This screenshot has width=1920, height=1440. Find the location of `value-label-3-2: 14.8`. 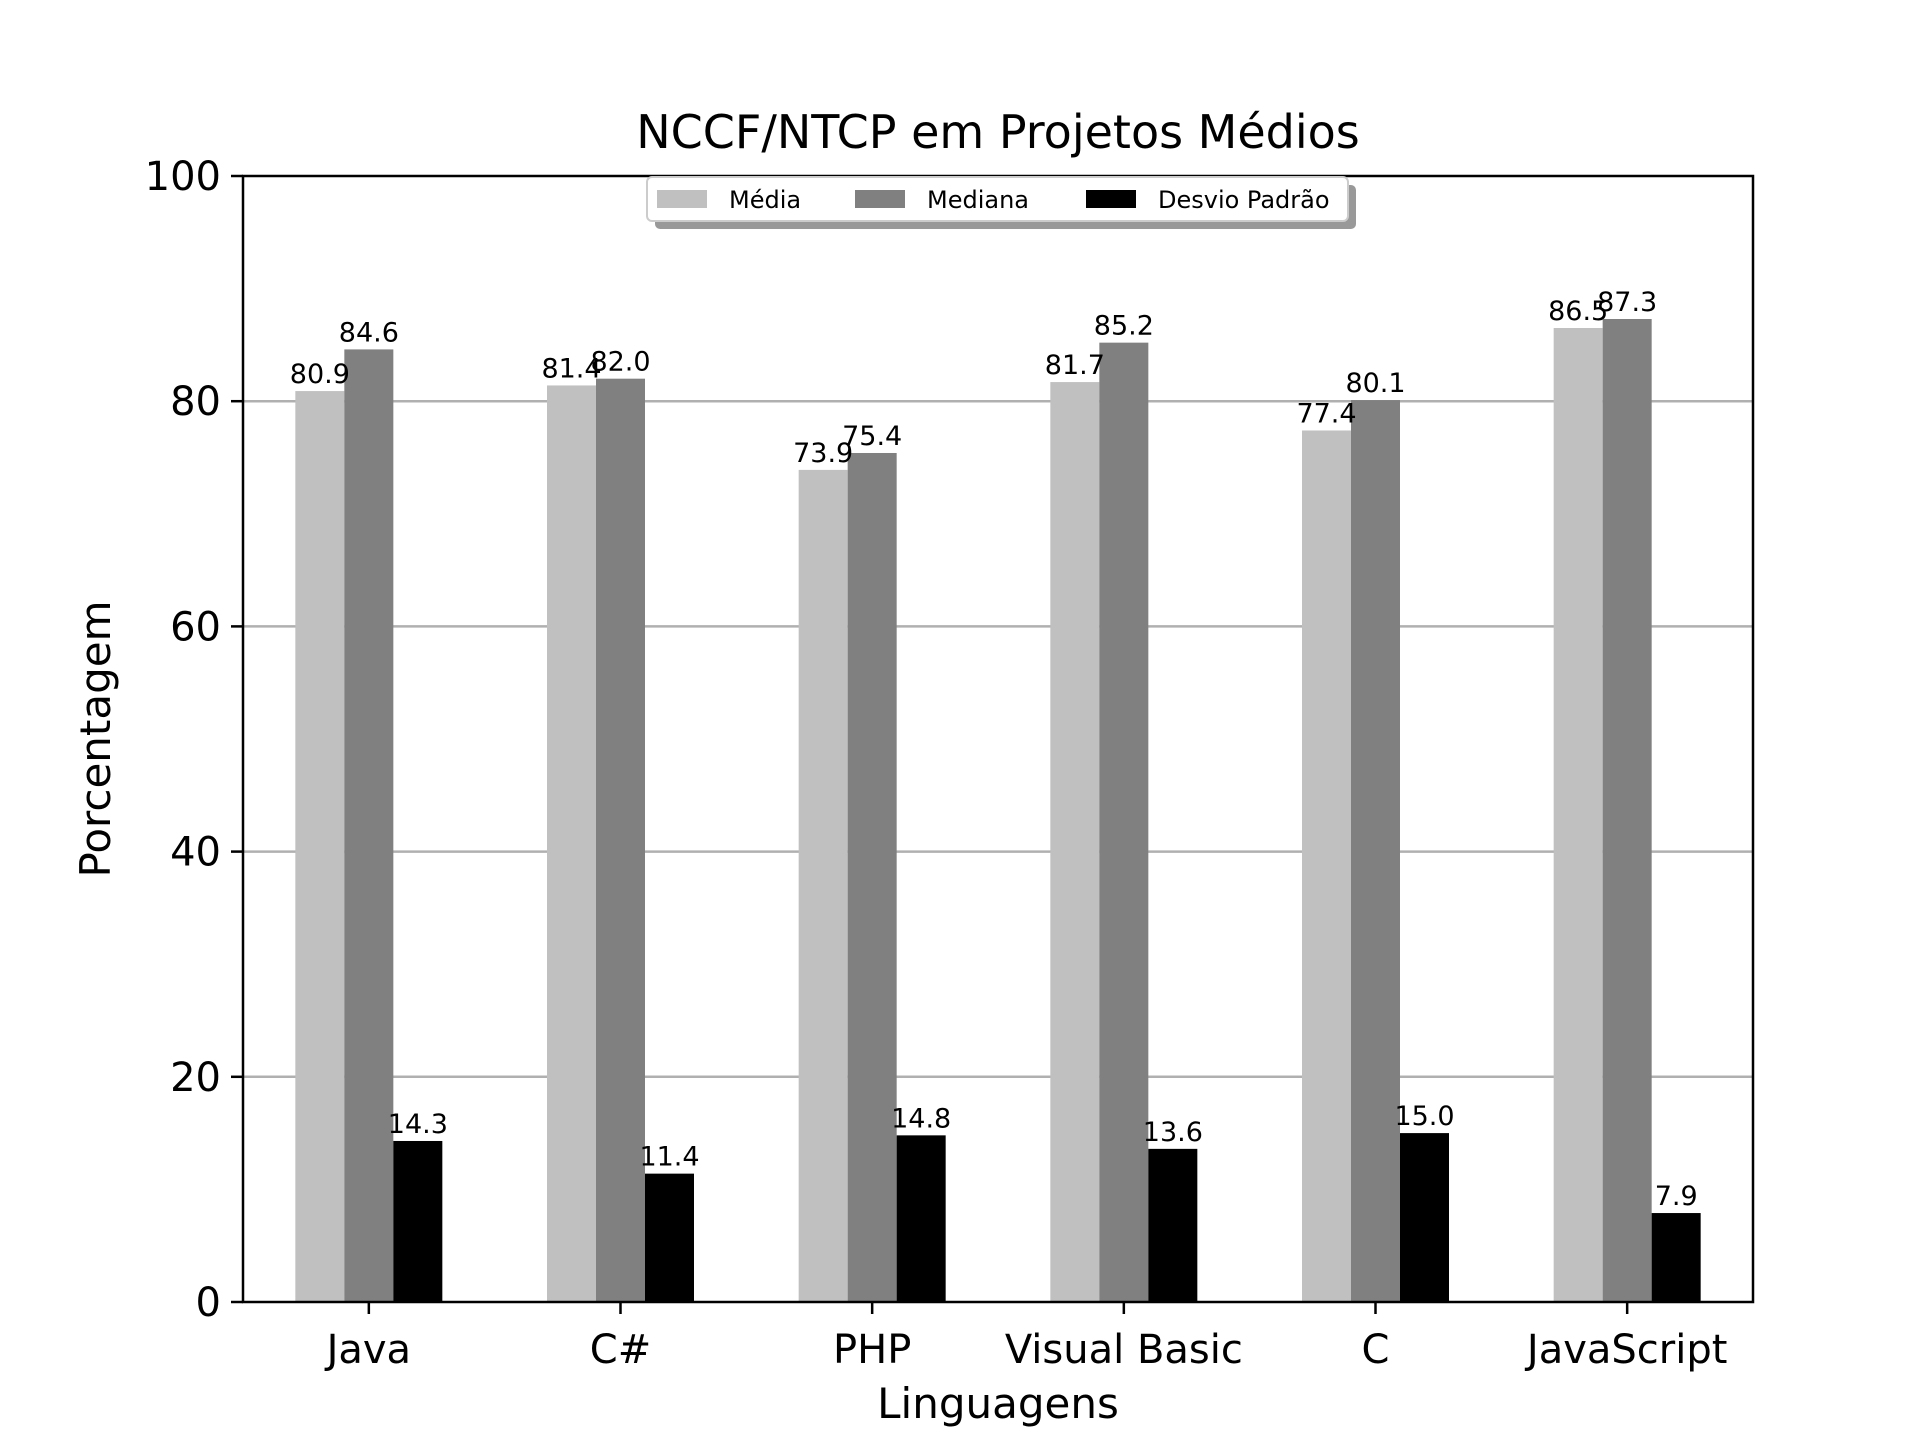

value-label-3-2: 14.8 is located at coordinates (921, 1118).